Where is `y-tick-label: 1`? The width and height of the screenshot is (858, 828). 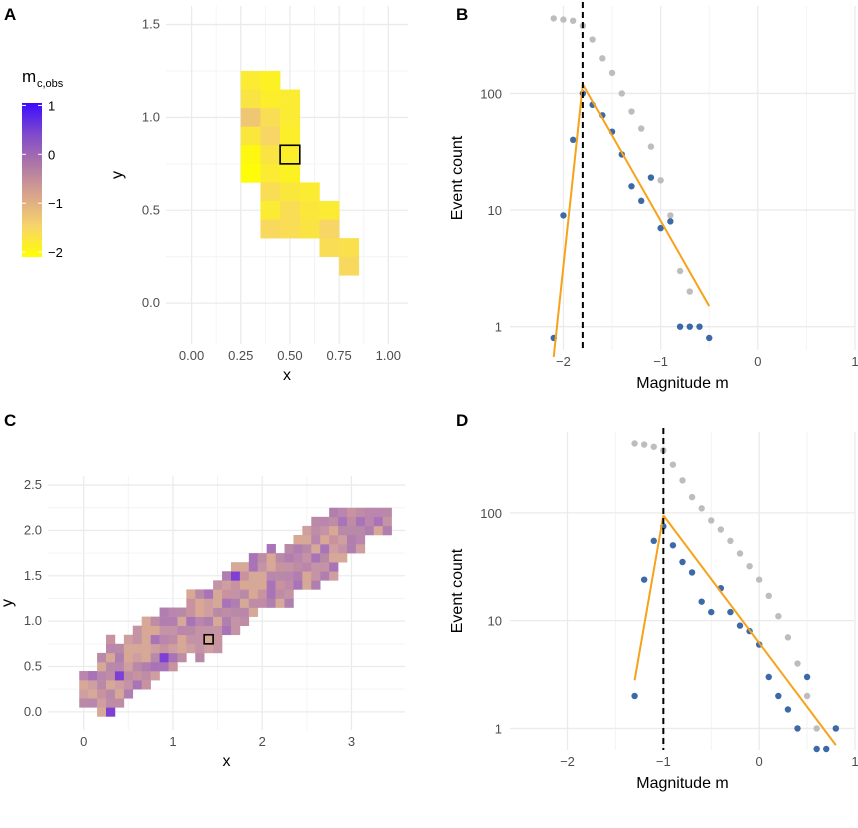 y-tick-label: 1 is located at coordinates (498, 728).